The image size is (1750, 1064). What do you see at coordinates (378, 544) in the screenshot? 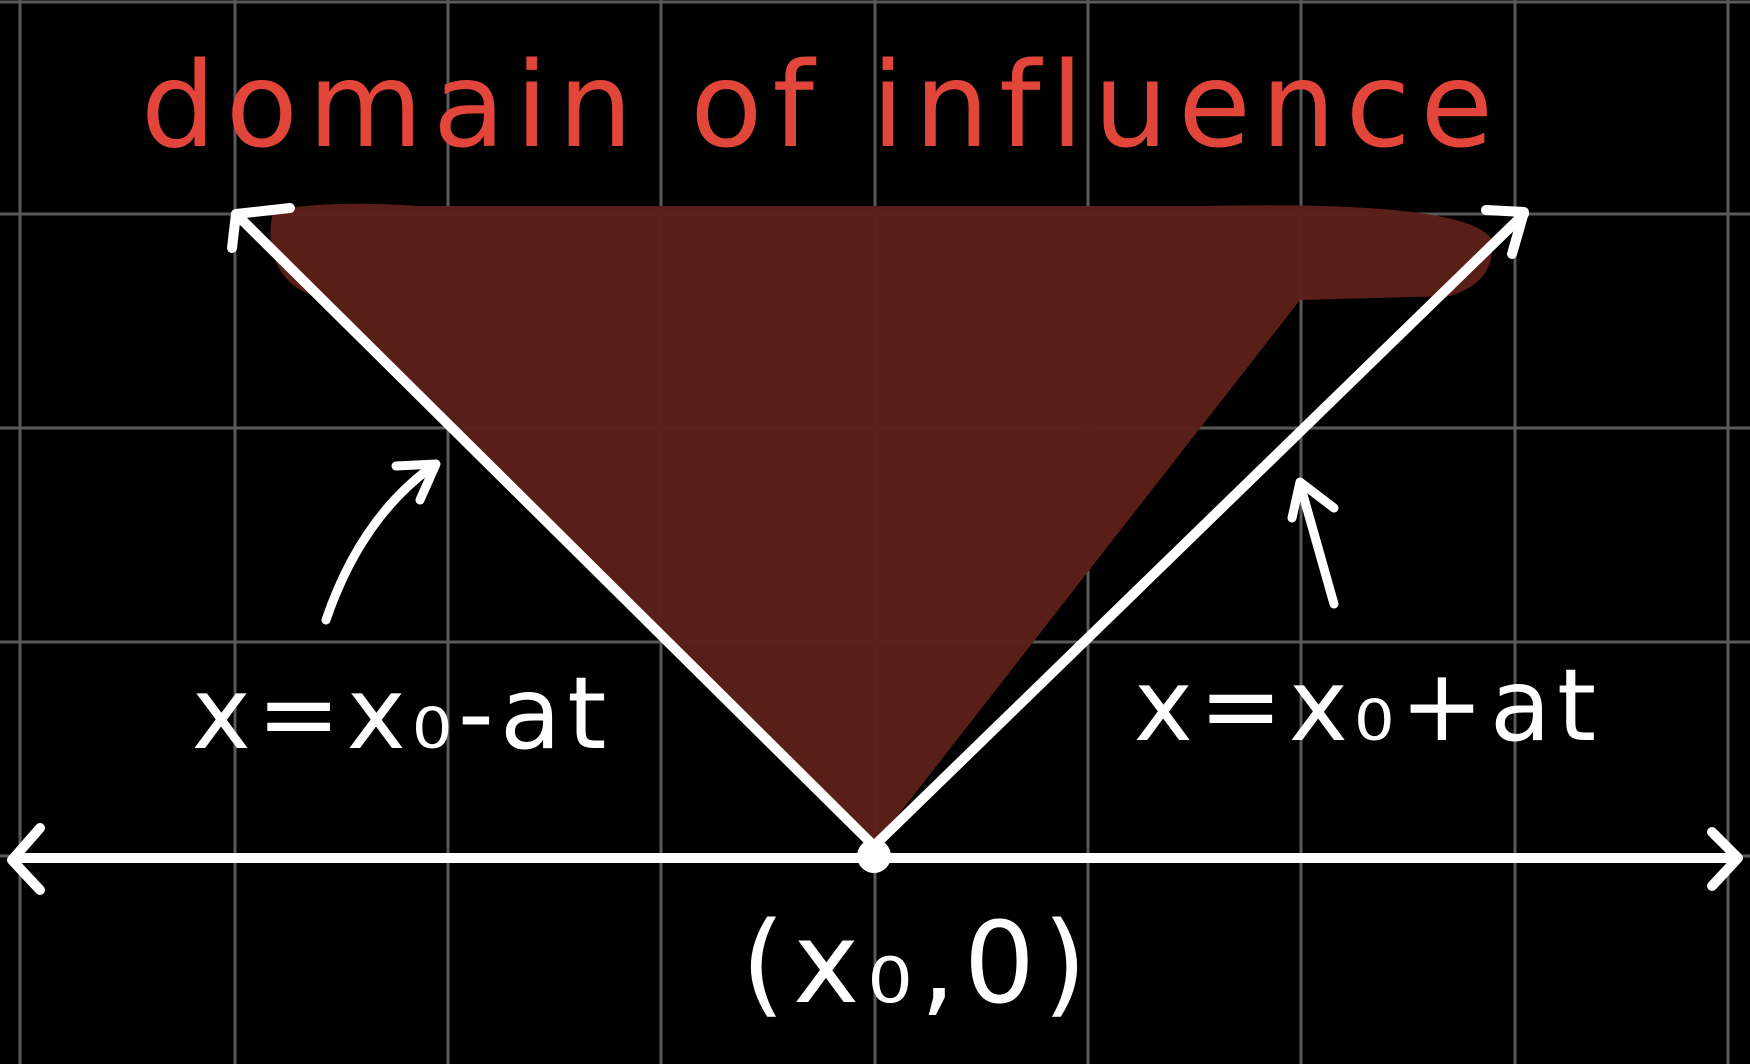
I see `left-pointer-arrow` at bounding box center [378, 544].